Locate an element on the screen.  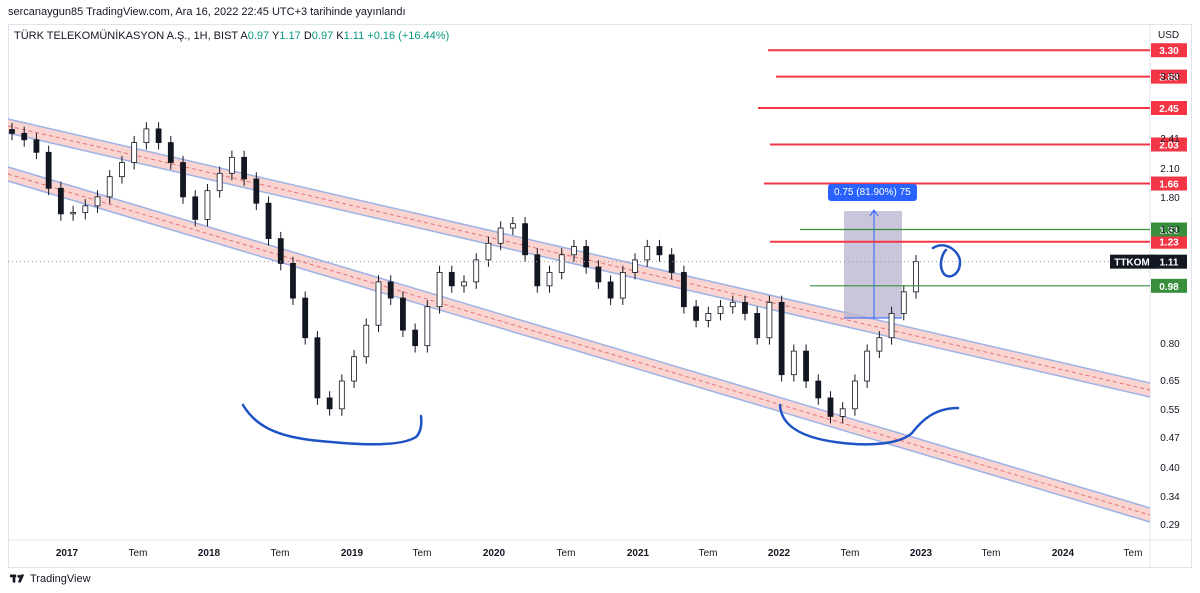
low-label: D is located at coordinates (307, 36).